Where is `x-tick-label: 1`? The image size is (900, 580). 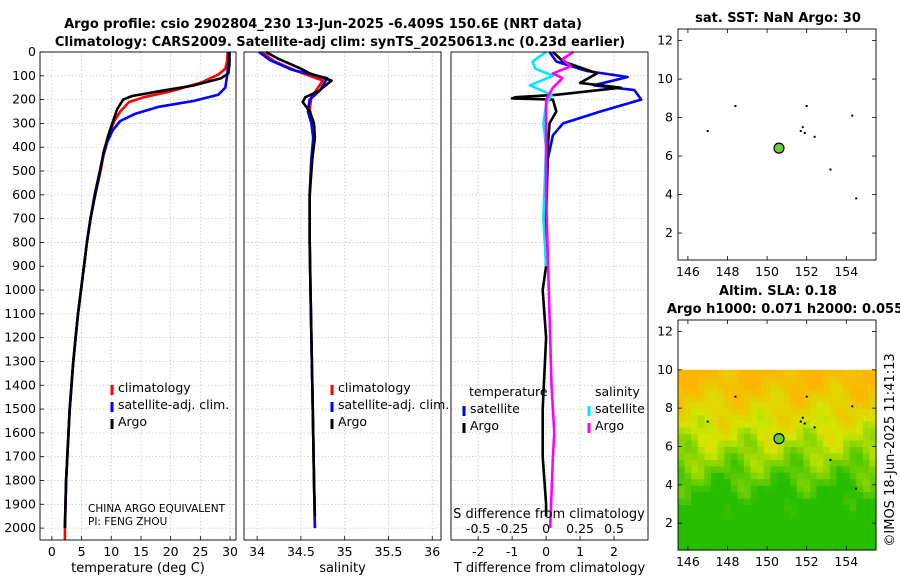
x-tick-label: 1 is located at coordinates (580, 551).